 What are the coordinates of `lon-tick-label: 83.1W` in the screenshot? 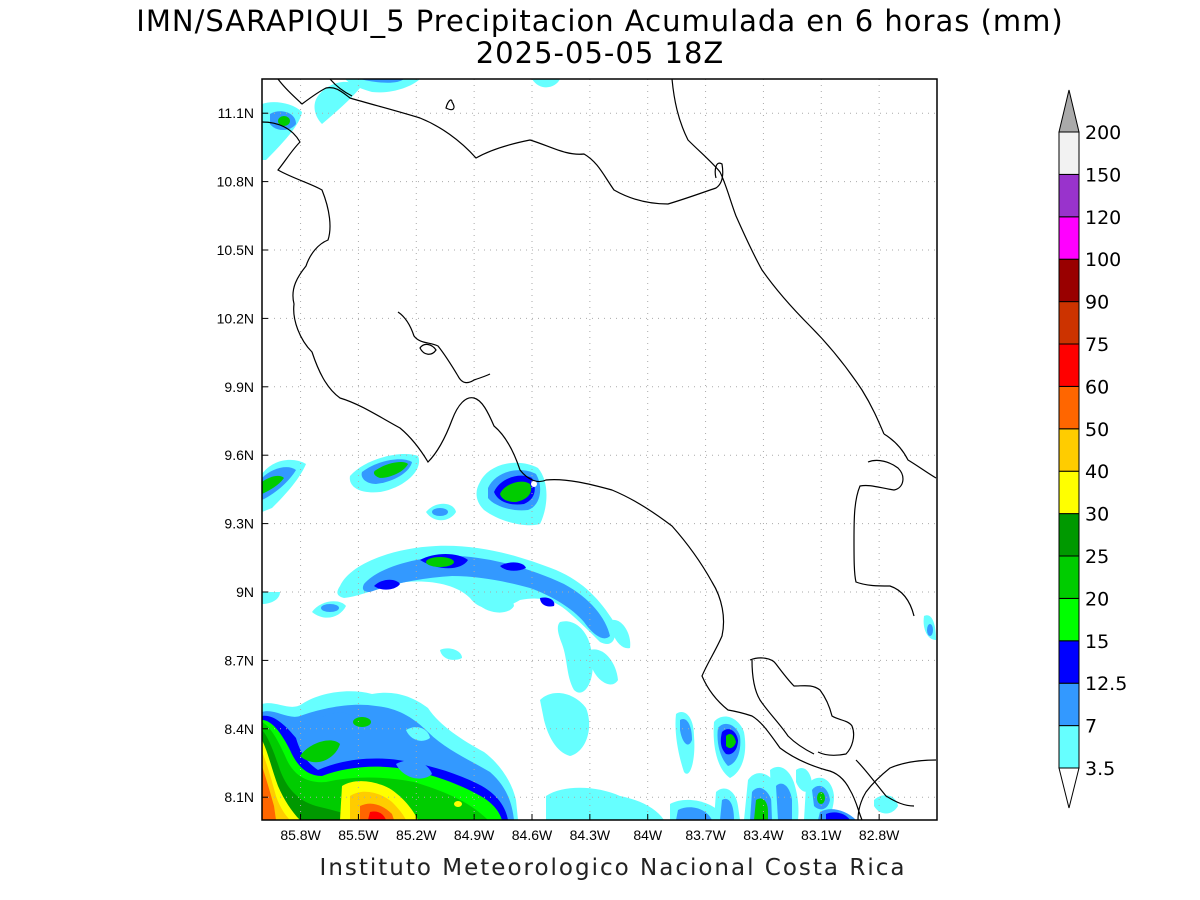 It's located at (821, 835).